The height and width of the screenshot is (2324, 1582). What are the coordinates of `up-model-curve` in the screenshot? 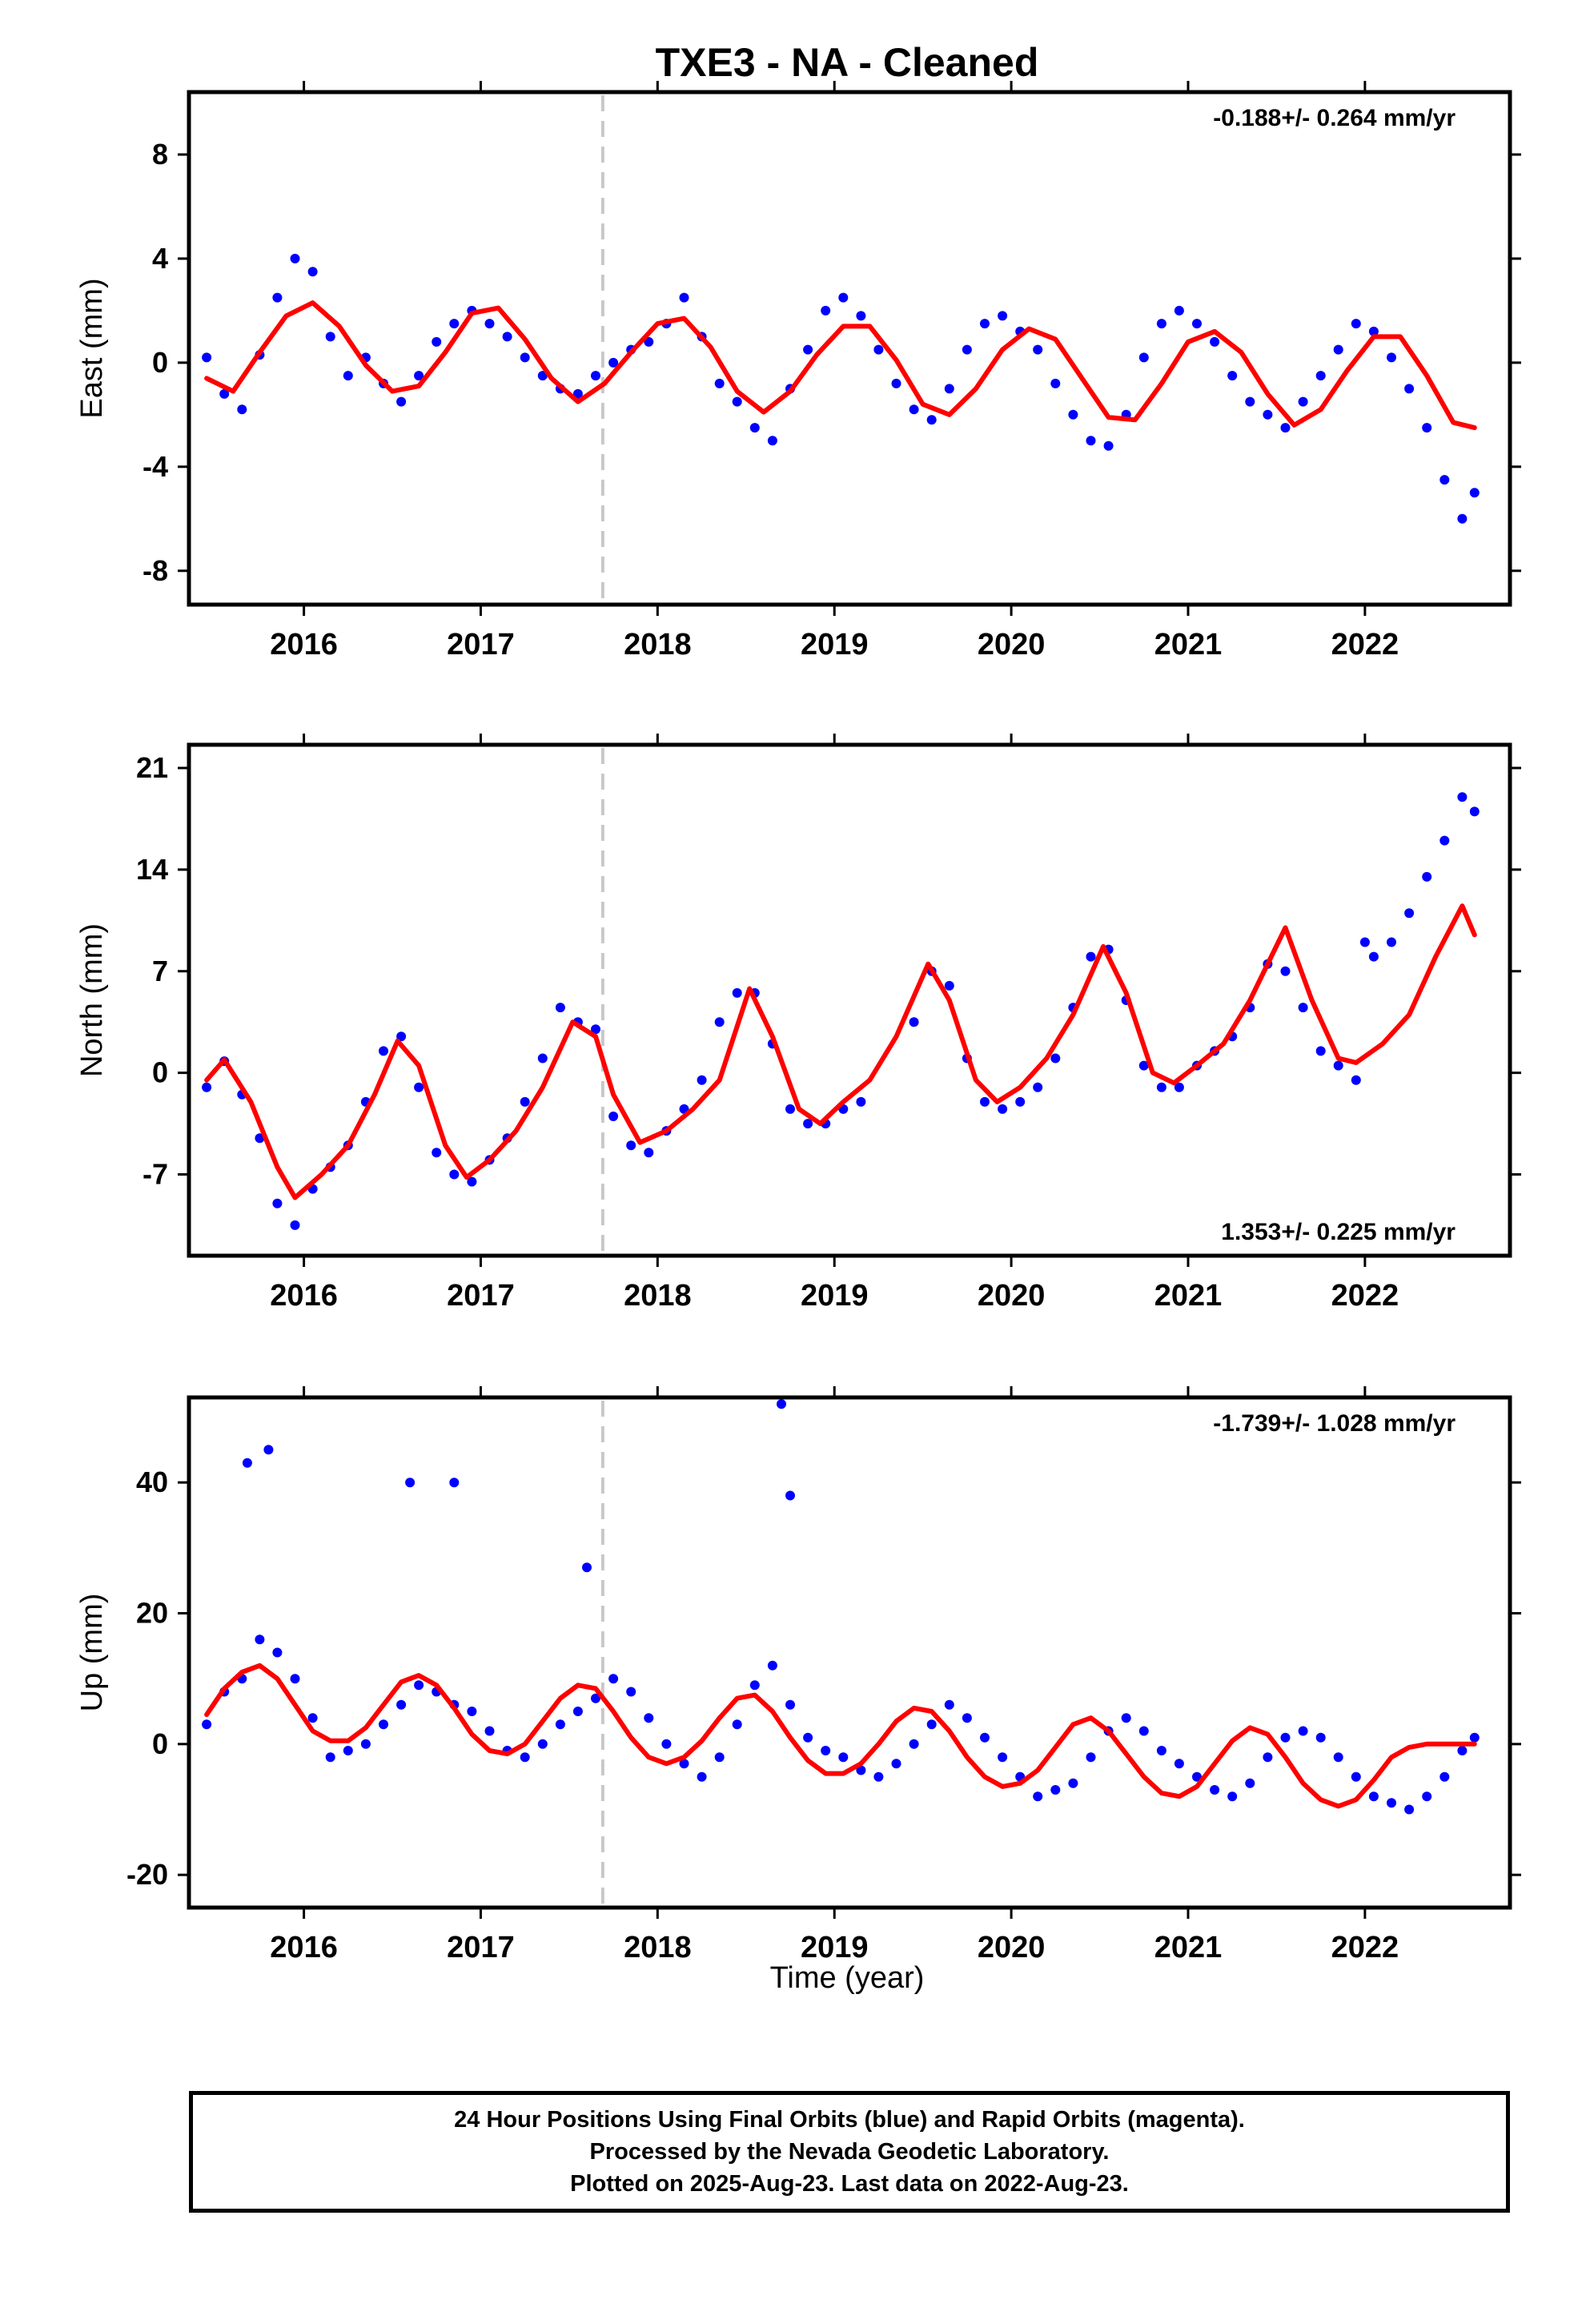 It's located at (841, 1736).